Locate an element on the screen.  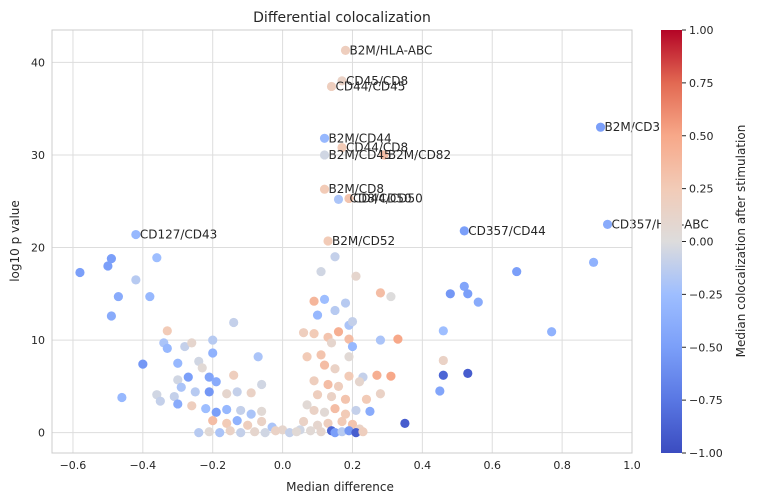
point-annotation: CD357/CD44 is located at coordinates (506, 231).